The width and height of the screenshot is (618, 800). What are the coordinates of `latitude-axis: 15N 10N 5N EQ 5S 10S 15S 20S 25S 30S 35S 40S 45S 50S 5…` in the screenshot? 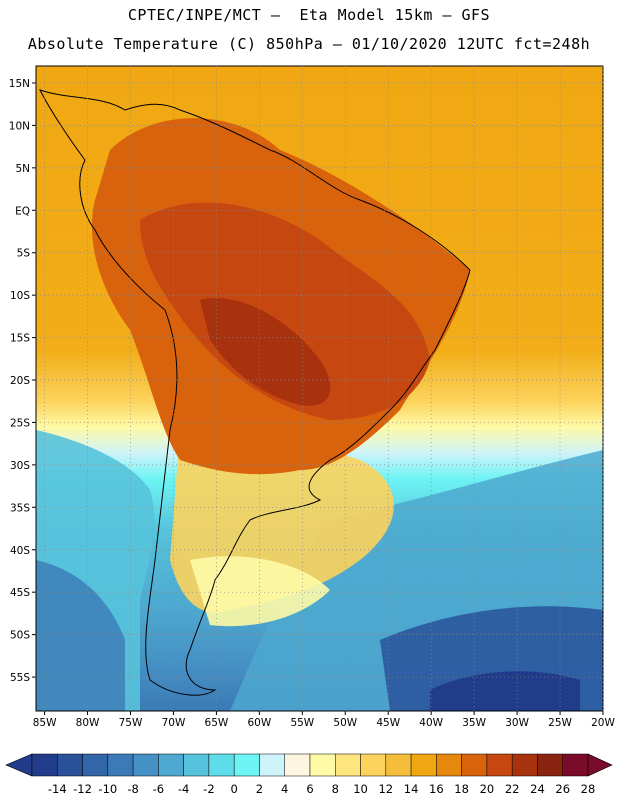 It's located at (22, 381).